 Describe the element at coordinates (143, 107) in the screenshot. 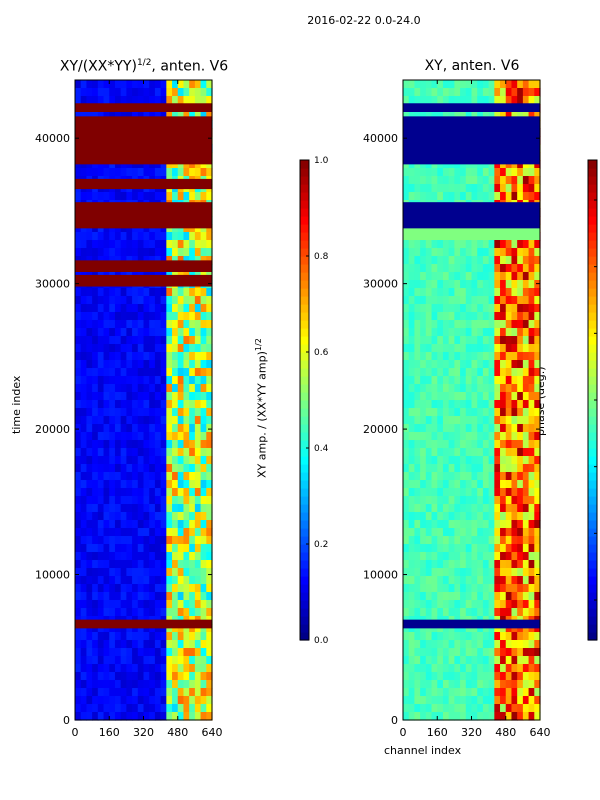

I see `flagged-band` at that location.